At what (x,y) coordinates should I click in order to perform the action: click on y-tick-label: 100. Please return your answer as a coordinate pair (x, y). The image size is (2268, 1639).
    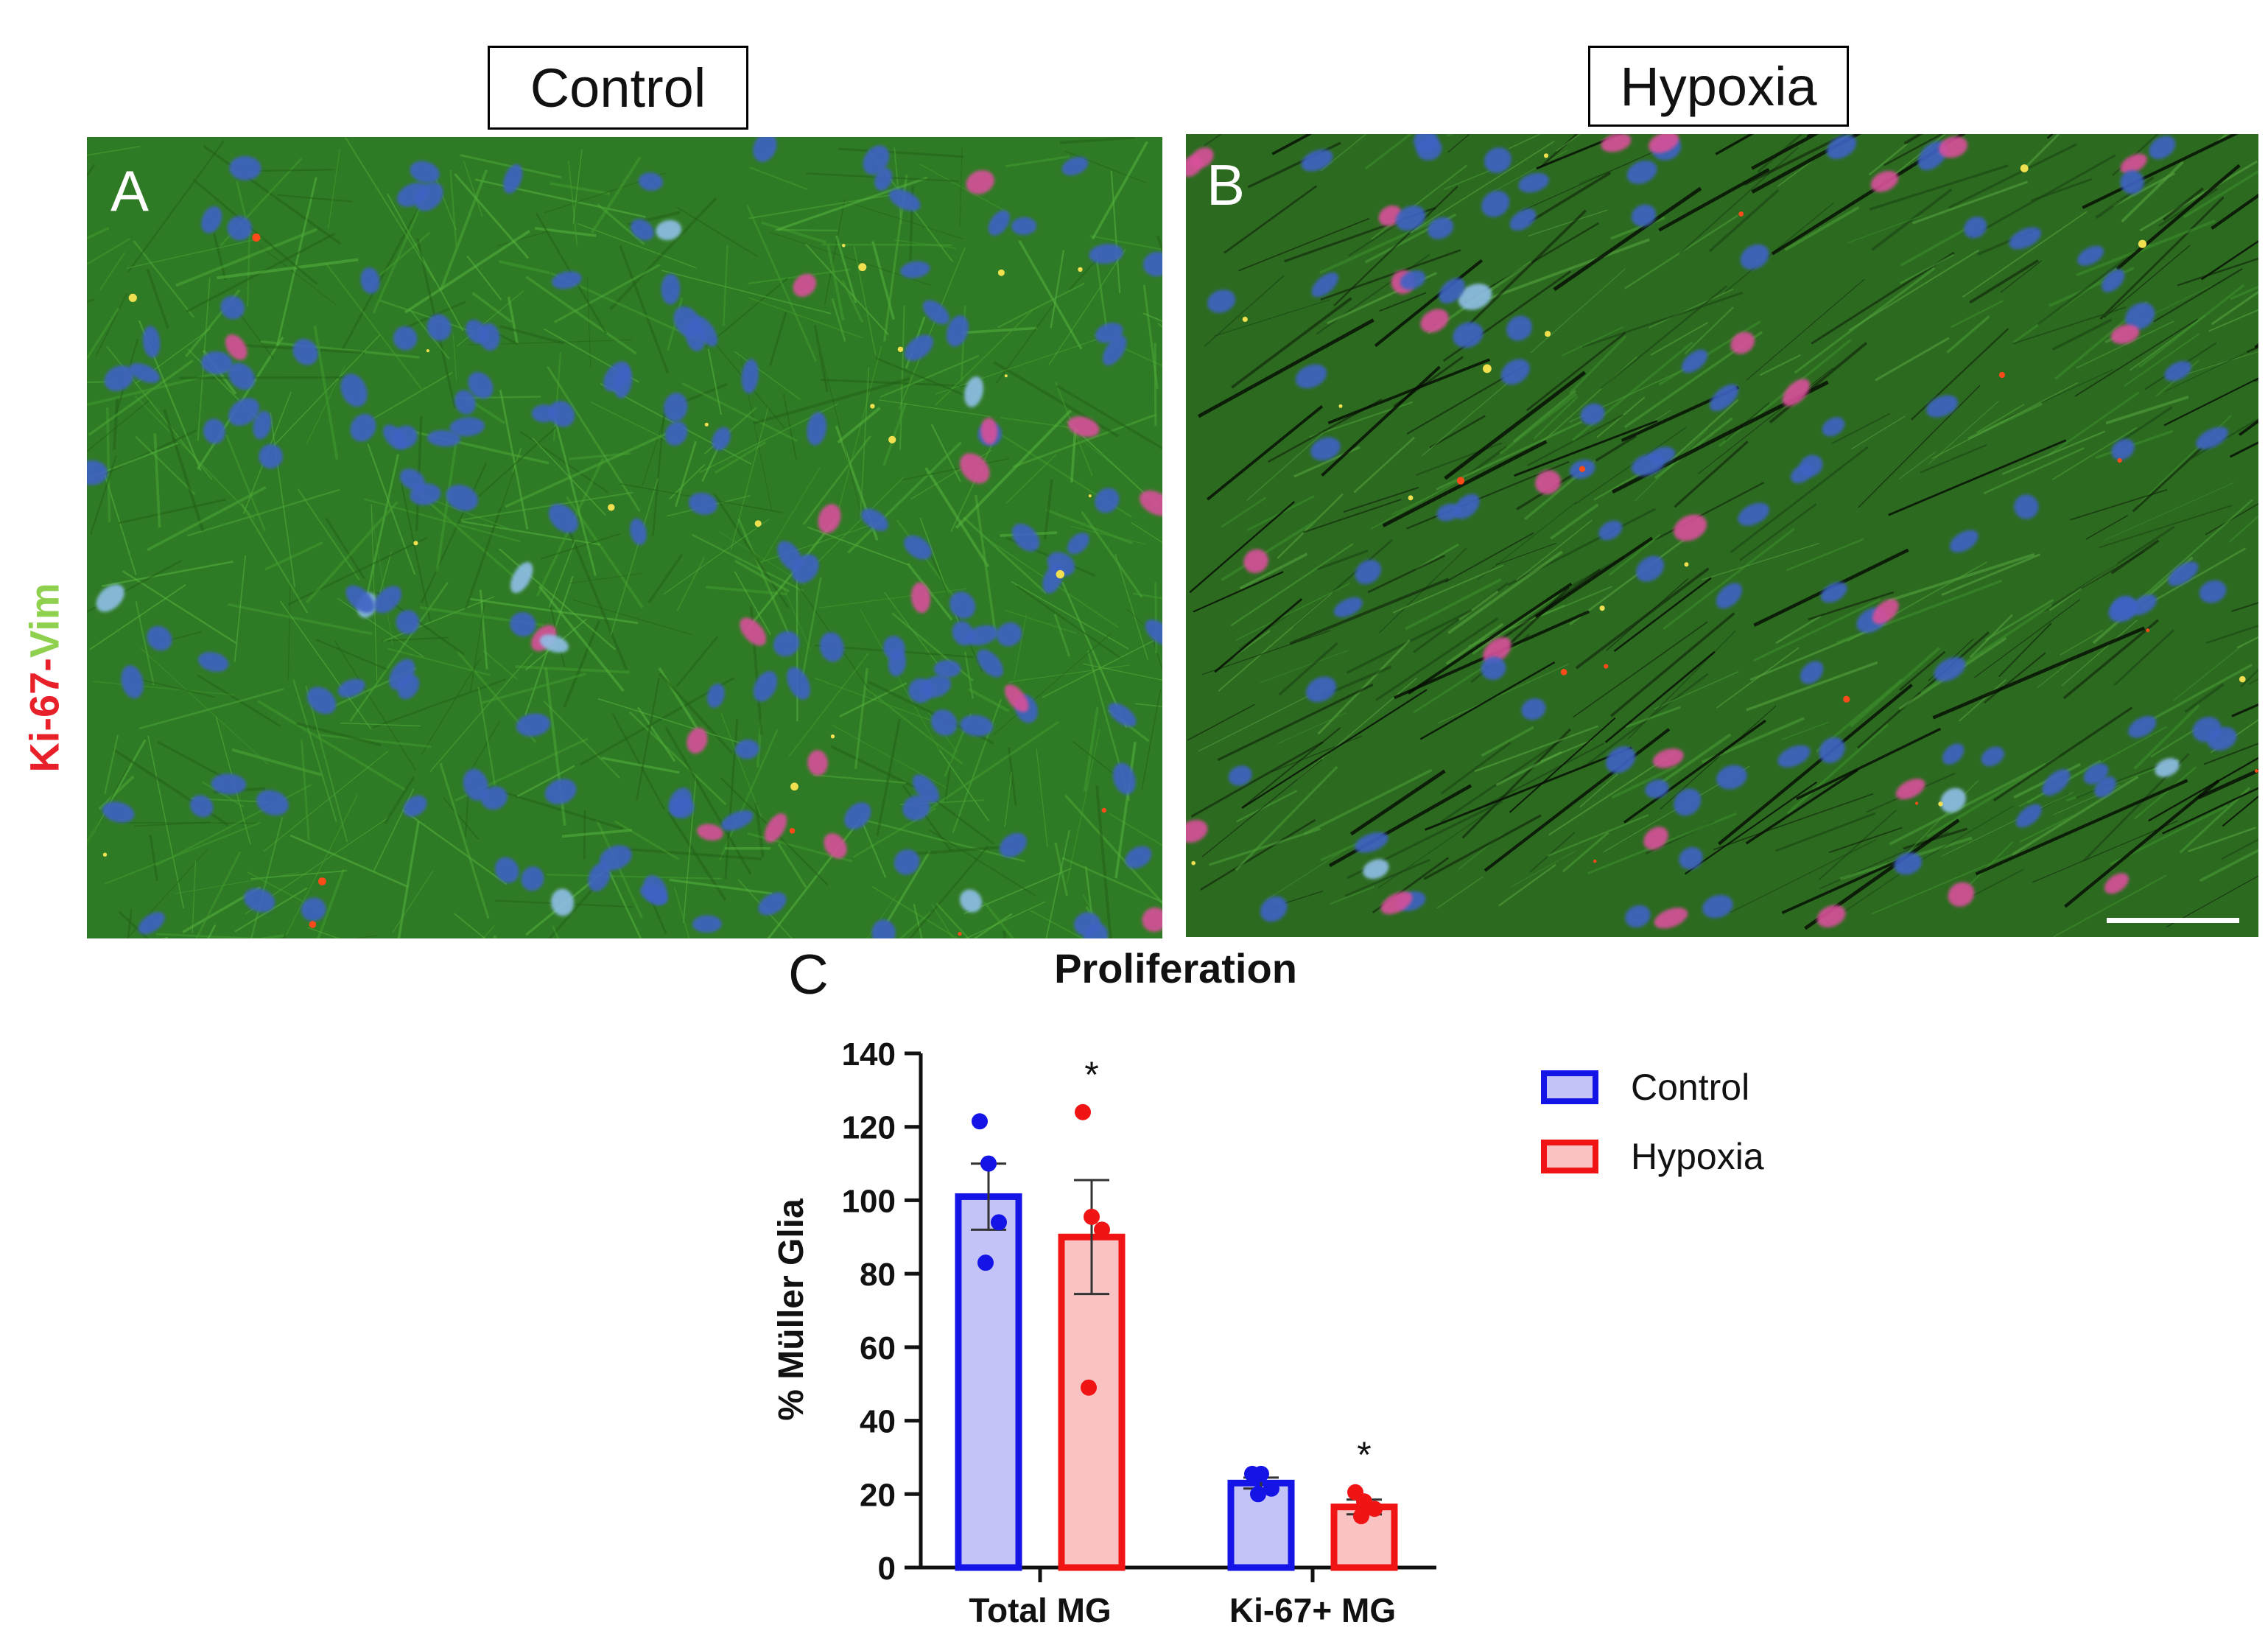
    Looking at the image, I should click on (869, 1201).